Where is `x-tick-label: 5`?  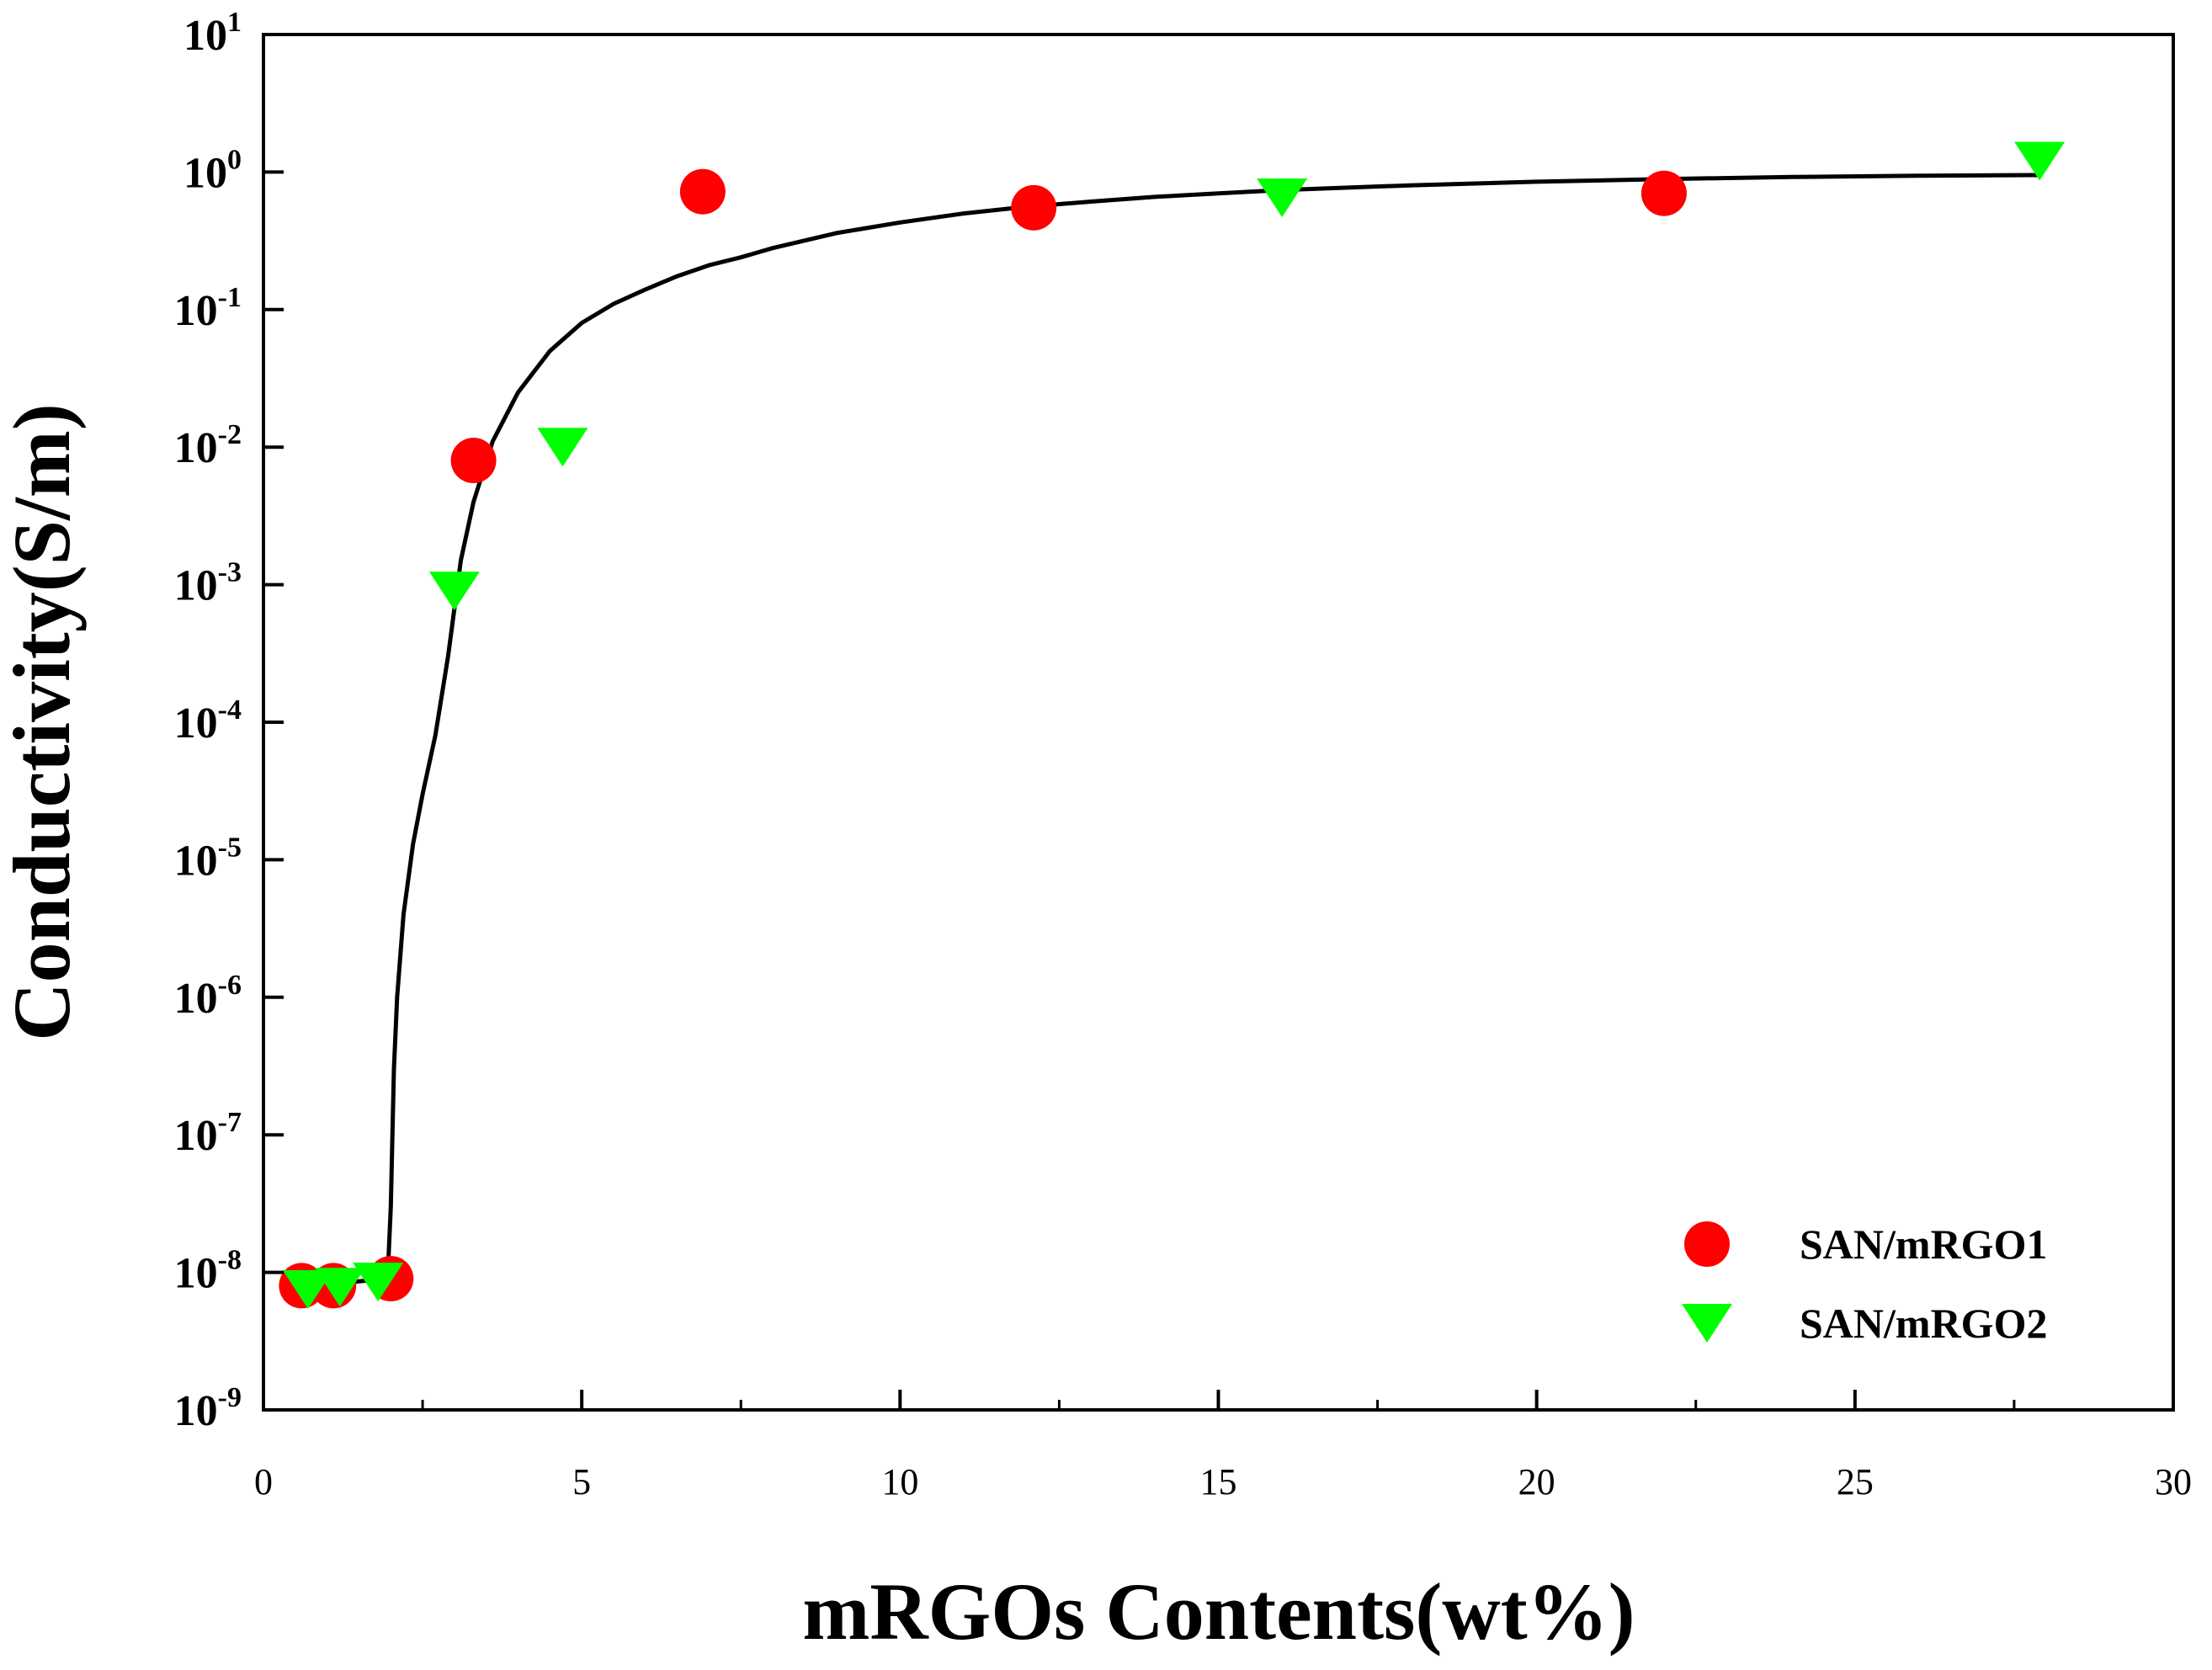 x-tick-label: 5 is located at coordinates (581, 1481).